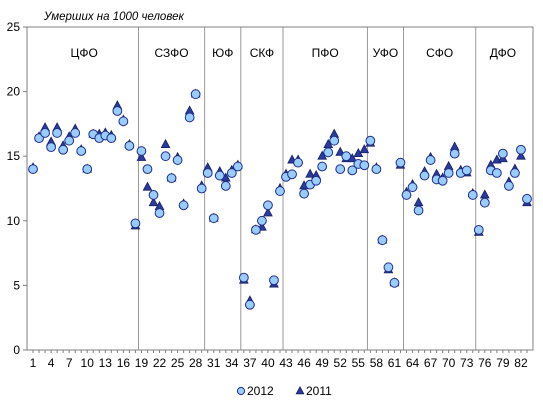 The image size is (543, 412). What do you see at coordinates (16, 285) in the screenshot?
I see `y-tick-label: 5` at bounding box center [16, 285].